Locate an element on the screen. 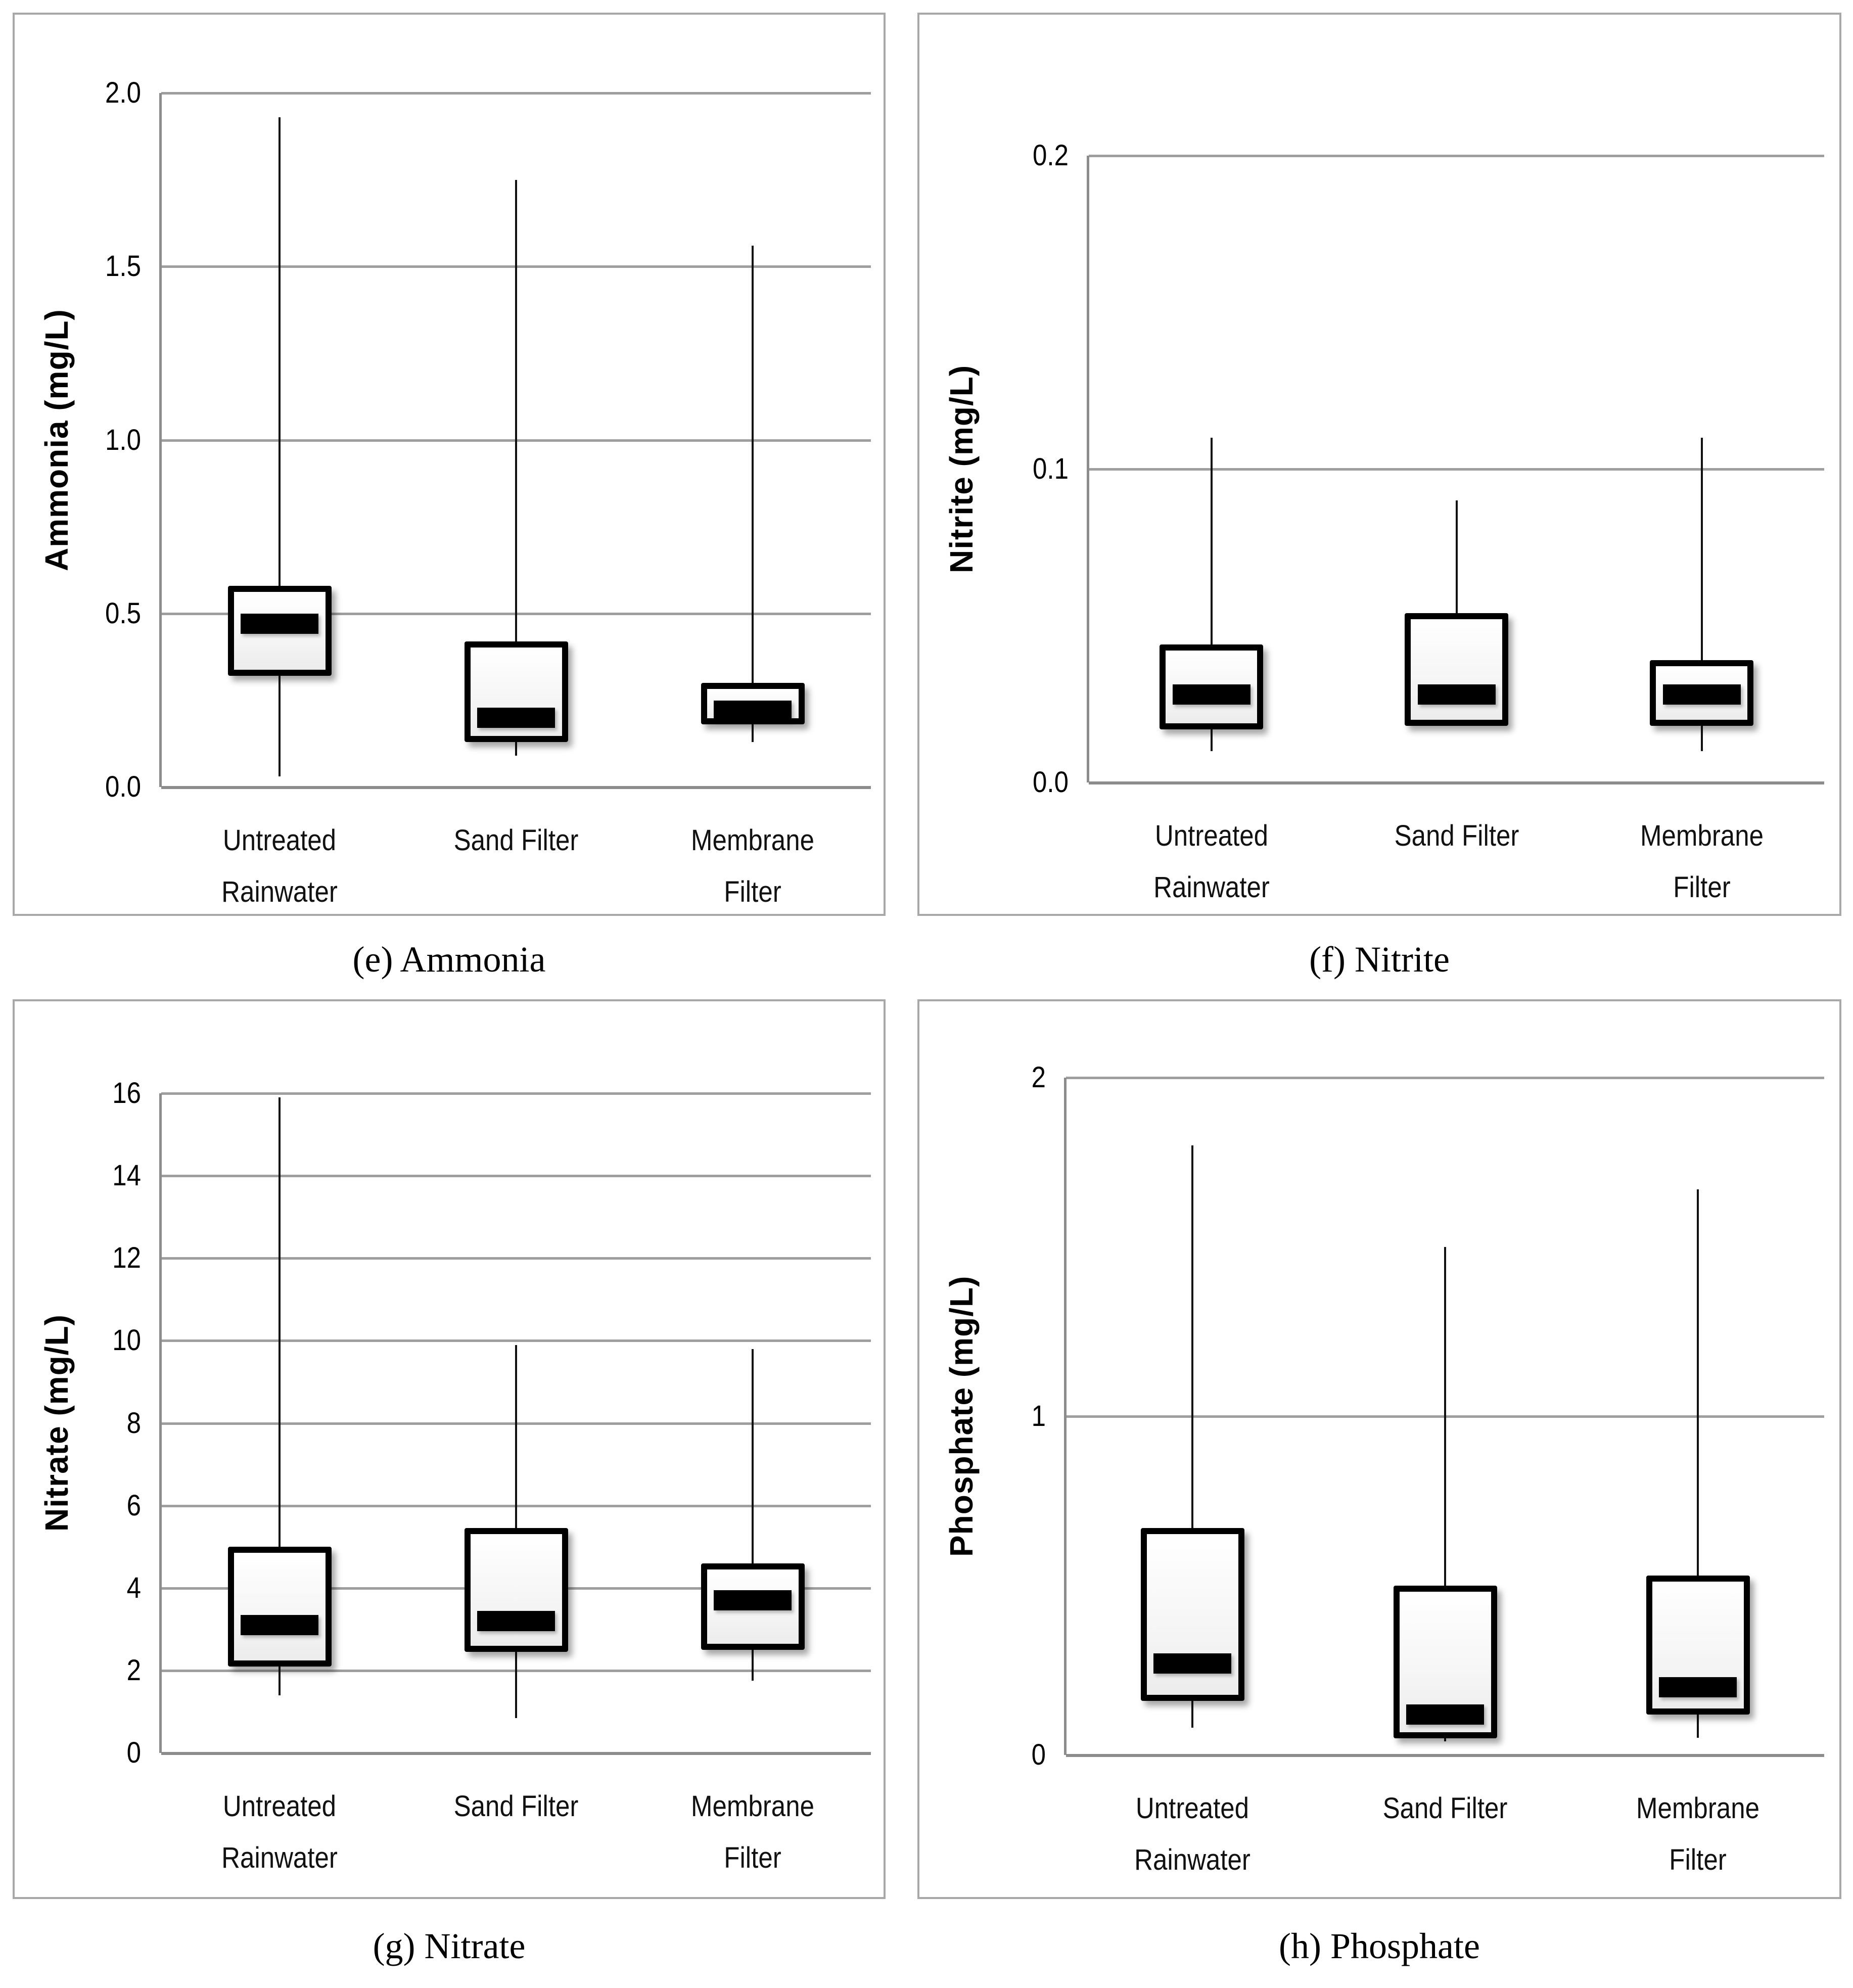  y-tick-label: 4 is located at coordinates (134, 1587).